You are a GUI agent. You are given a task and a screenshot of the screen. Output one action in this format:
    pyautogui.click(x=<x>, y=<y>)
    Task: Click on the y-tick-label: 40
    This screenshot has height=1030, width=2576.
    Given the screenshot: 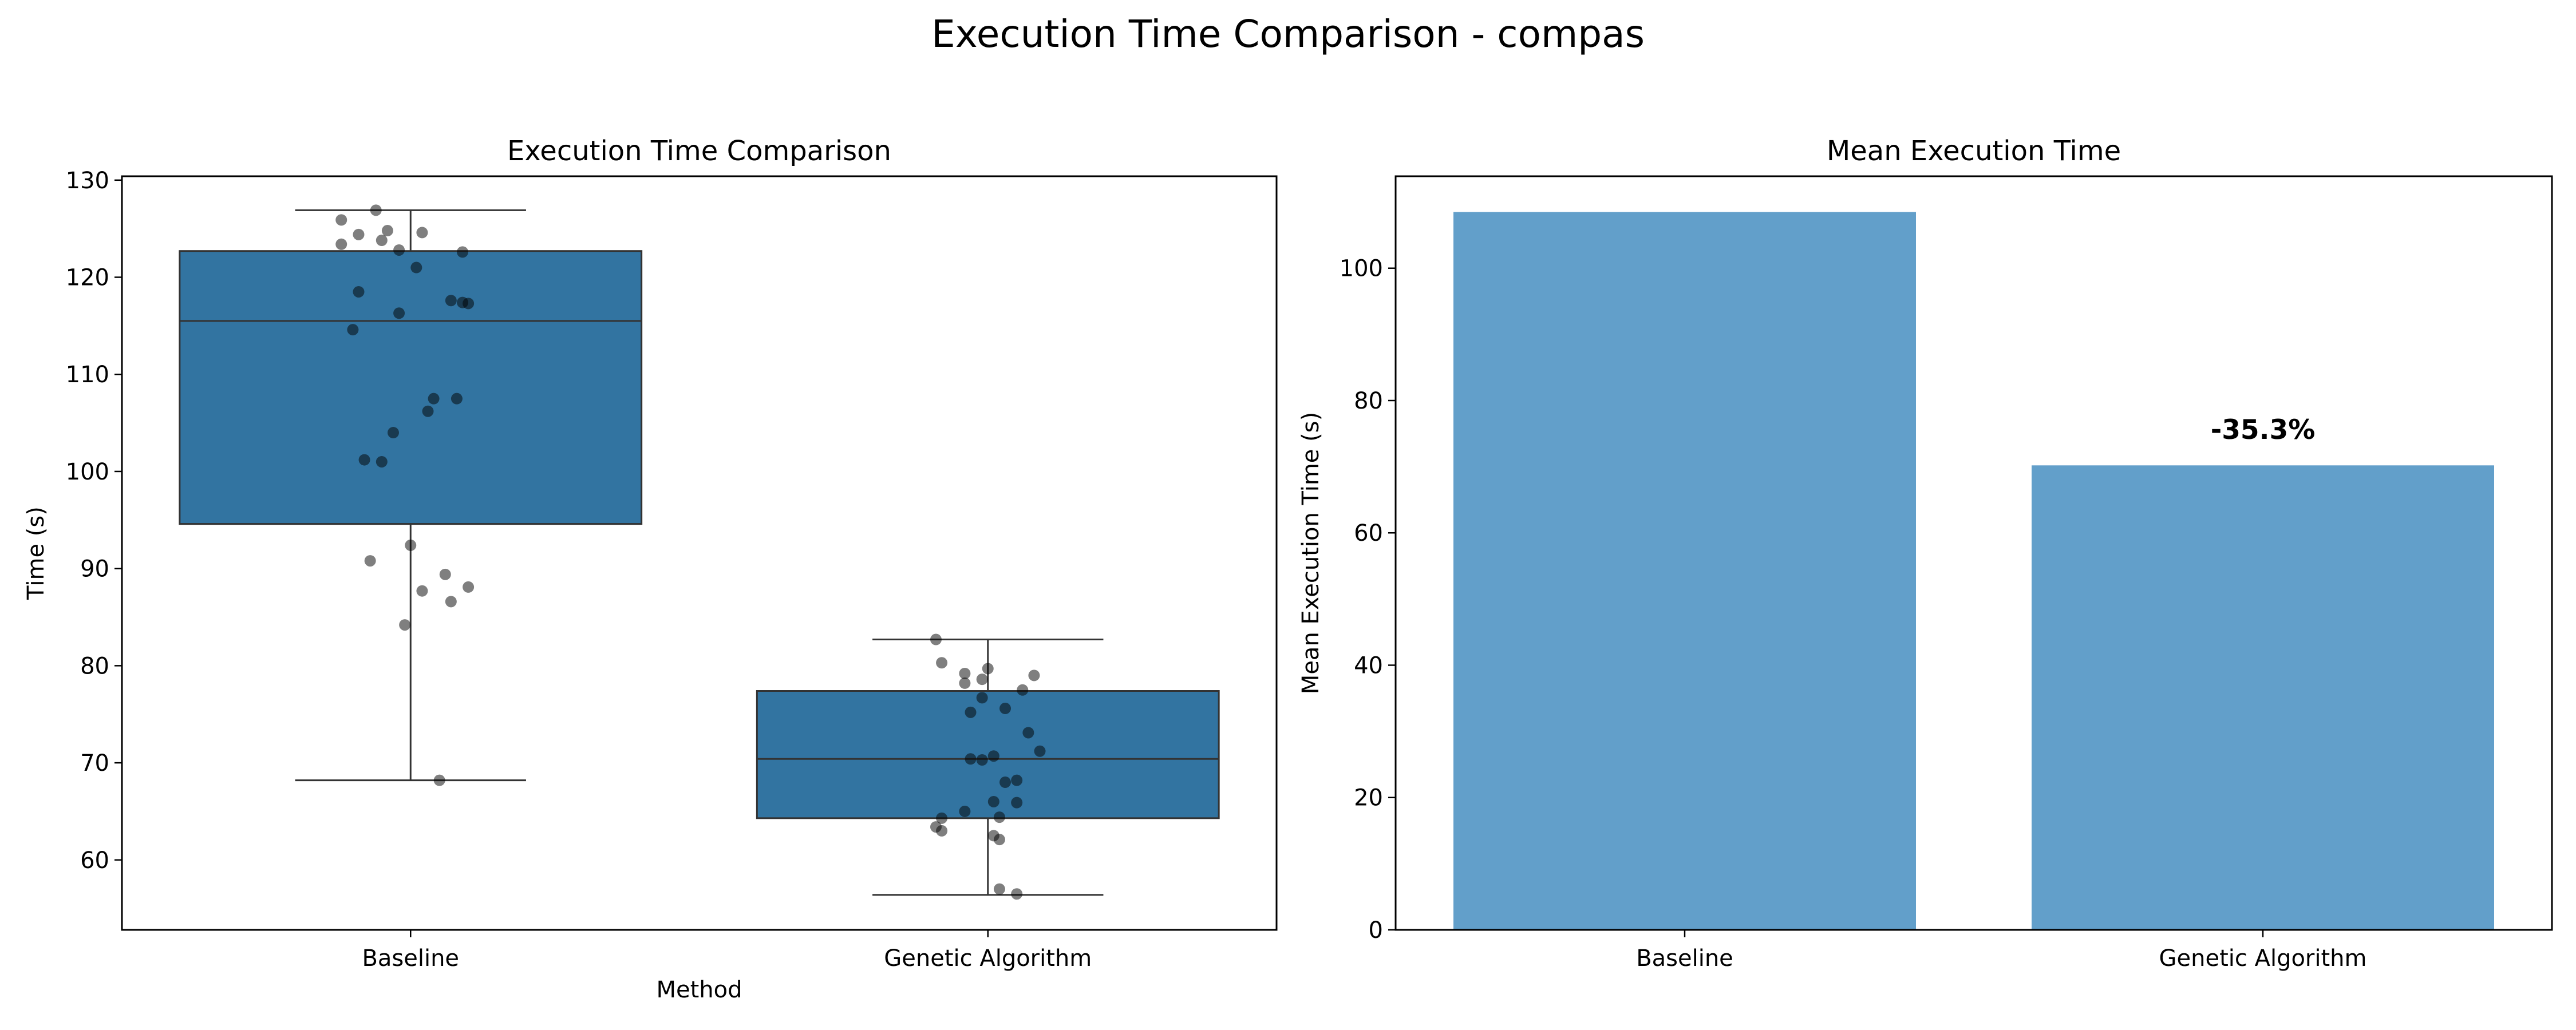 What is the action you would take?
    pyautogui.click(x=1368, y=665)
    